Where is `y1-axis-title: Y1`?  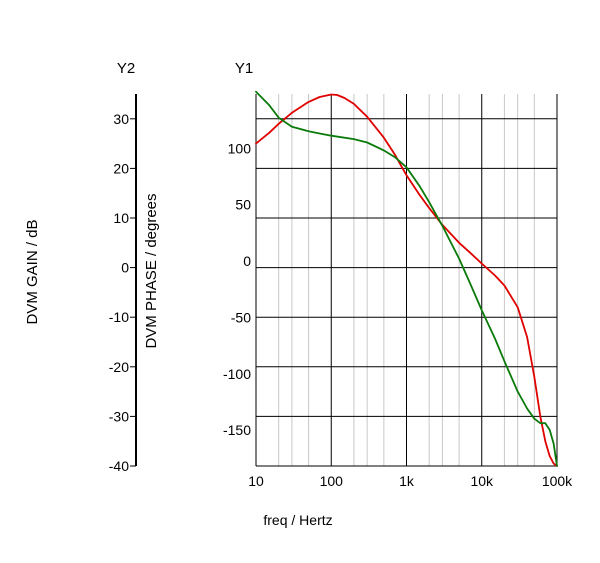 y1-axis-title: Y1 is located at coordinates (244, 68).